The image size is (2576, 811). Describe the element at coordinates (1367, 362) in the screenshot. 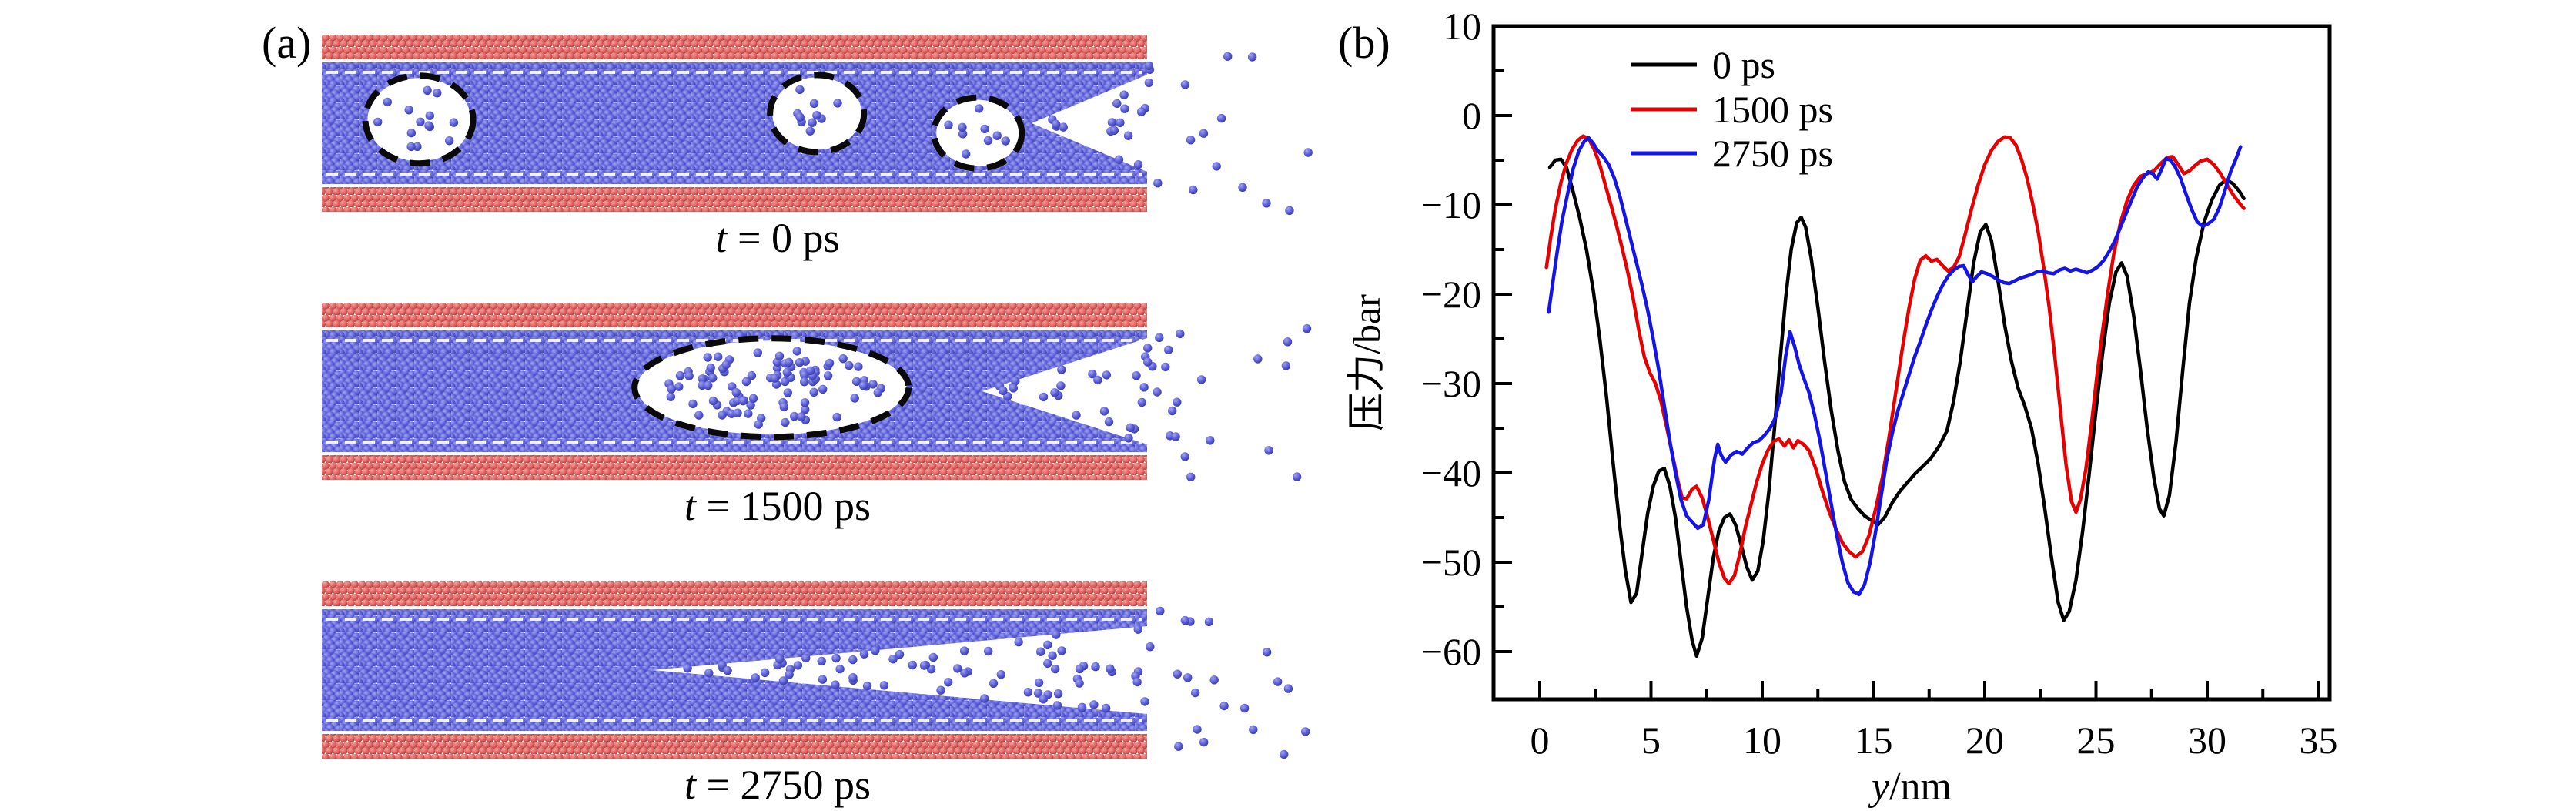

I see `y-axis-label: 压力/bar` at that location.